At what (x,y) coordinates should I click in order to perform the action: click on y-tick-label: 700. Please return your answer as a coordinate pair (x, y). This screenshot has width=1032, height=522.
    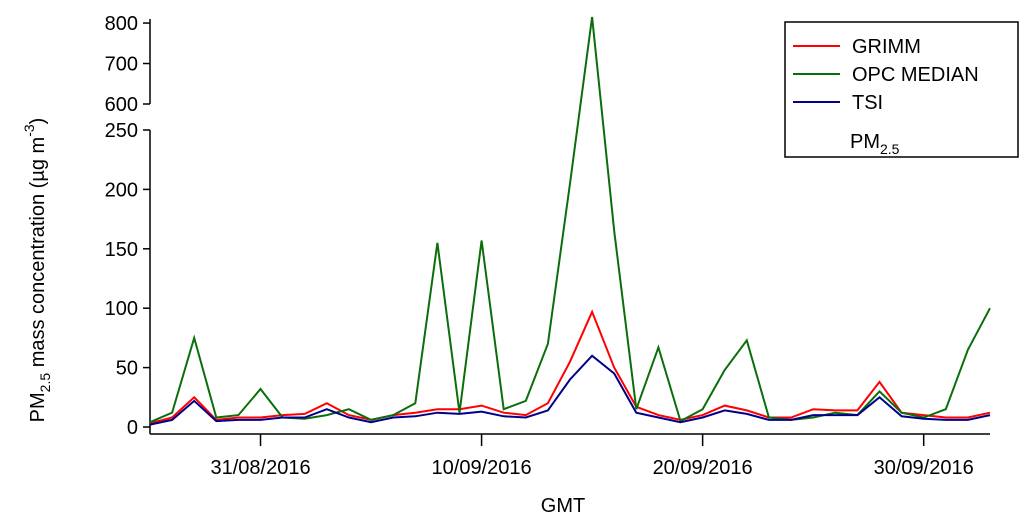
    Looking at the image, I should click on (121, 65).